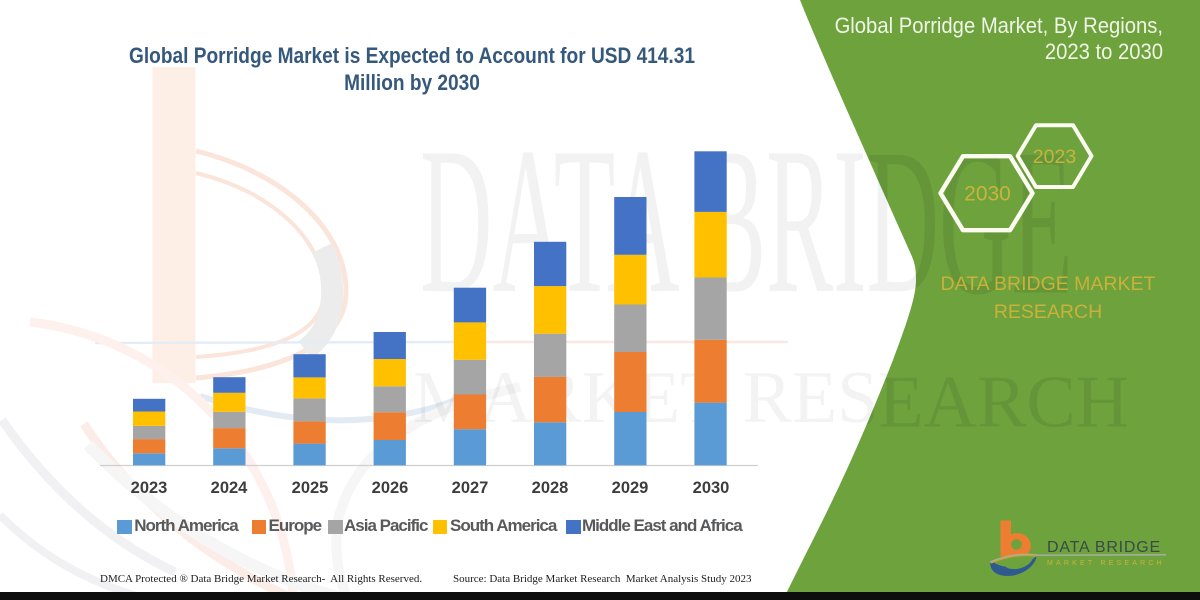 The image size is (1200, 600). What do you see at coordinates (1054, 157) in the screenshot?
I see `svg-text: 2023` at bounding box center [1054, 157].